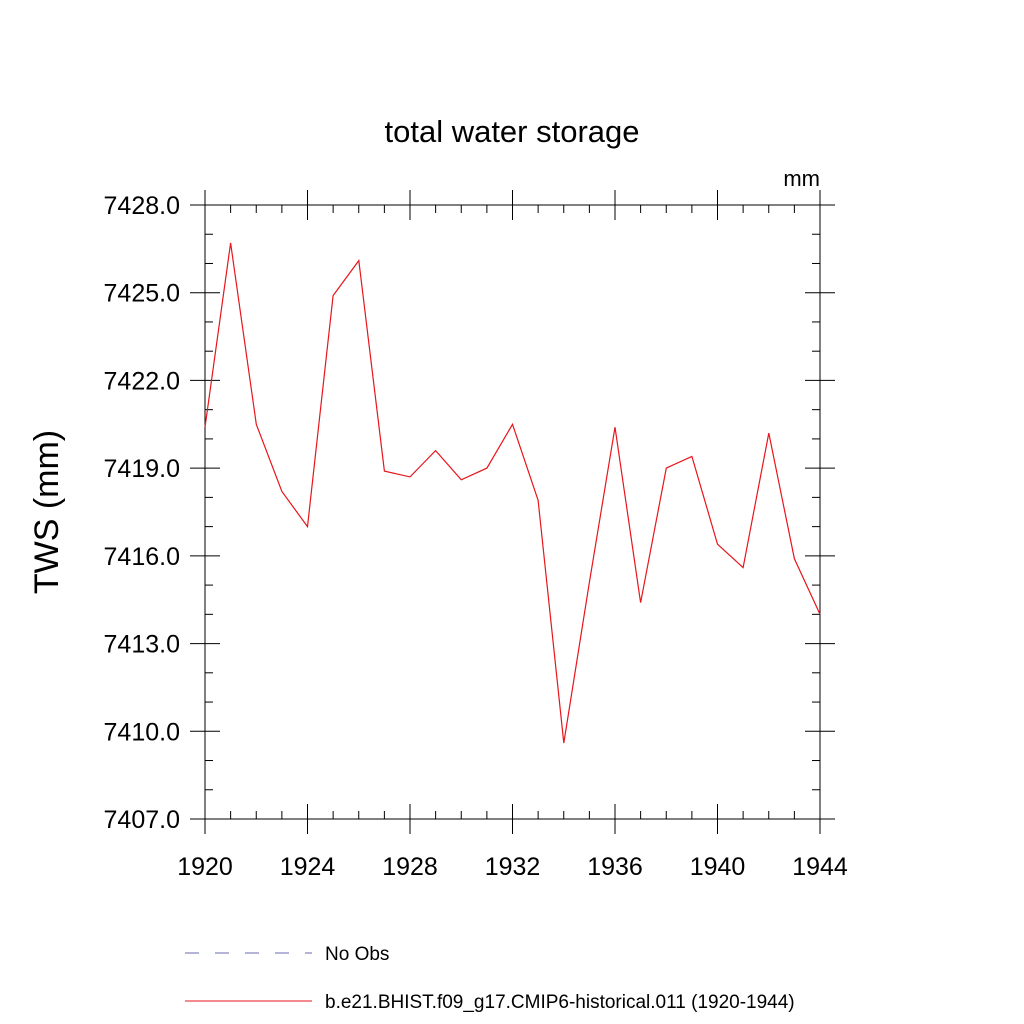 The height and width of the screenshot is (1024, 1024). Describe the element at coordinates (142, 820) in the screenshot. I see `y-tick-label: 7407.0` at that location.